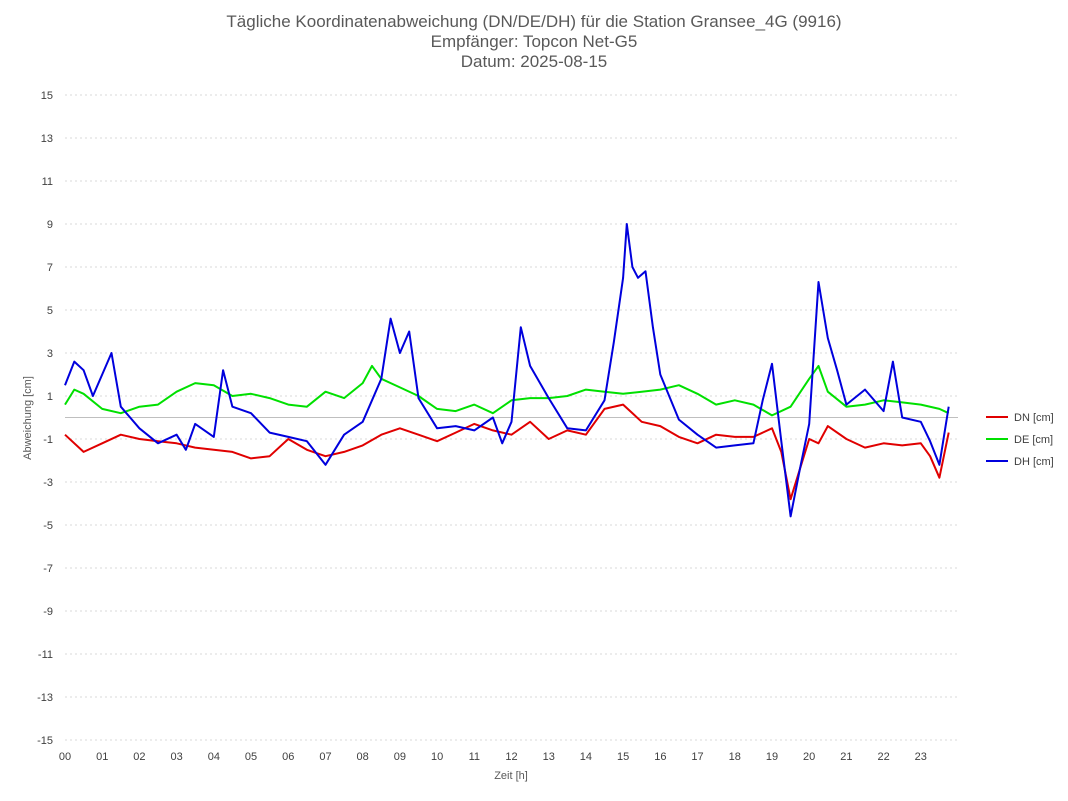 This screenshot has height=801, width=1068. What do you see at coordinates (325, 757) in the screenshot?
I see `x-tick-label: 07` at bounding box center [325, 757].